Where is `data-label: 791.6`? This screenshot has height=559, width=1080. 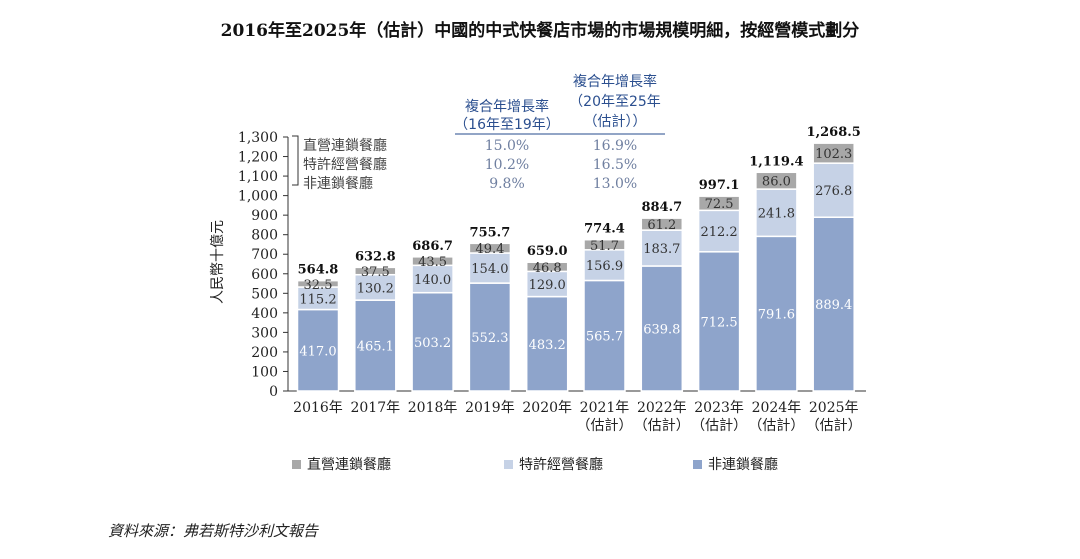
data-label: 791.6 is located at coordinates (776, 315).